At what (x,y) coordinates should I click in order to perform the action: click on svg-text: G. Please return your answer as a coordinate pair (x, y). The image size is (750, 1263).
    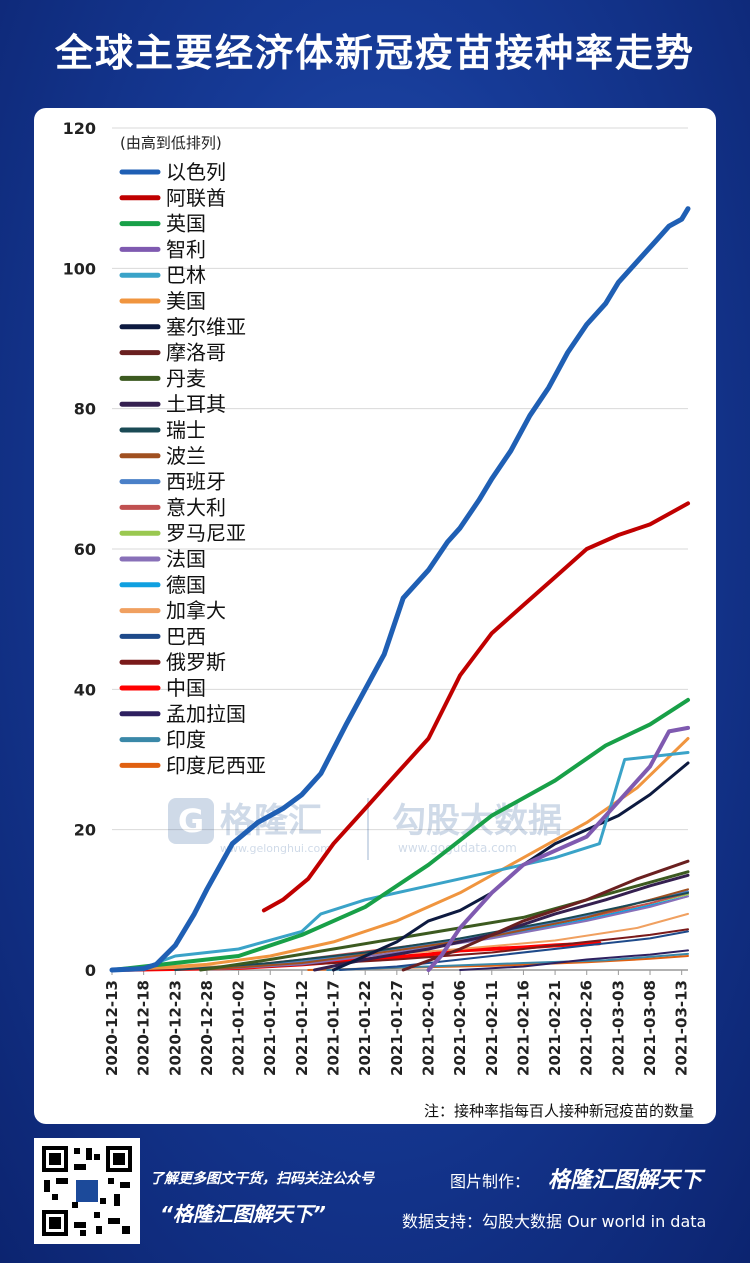
    Looking at the image, I should click on (191, 821).